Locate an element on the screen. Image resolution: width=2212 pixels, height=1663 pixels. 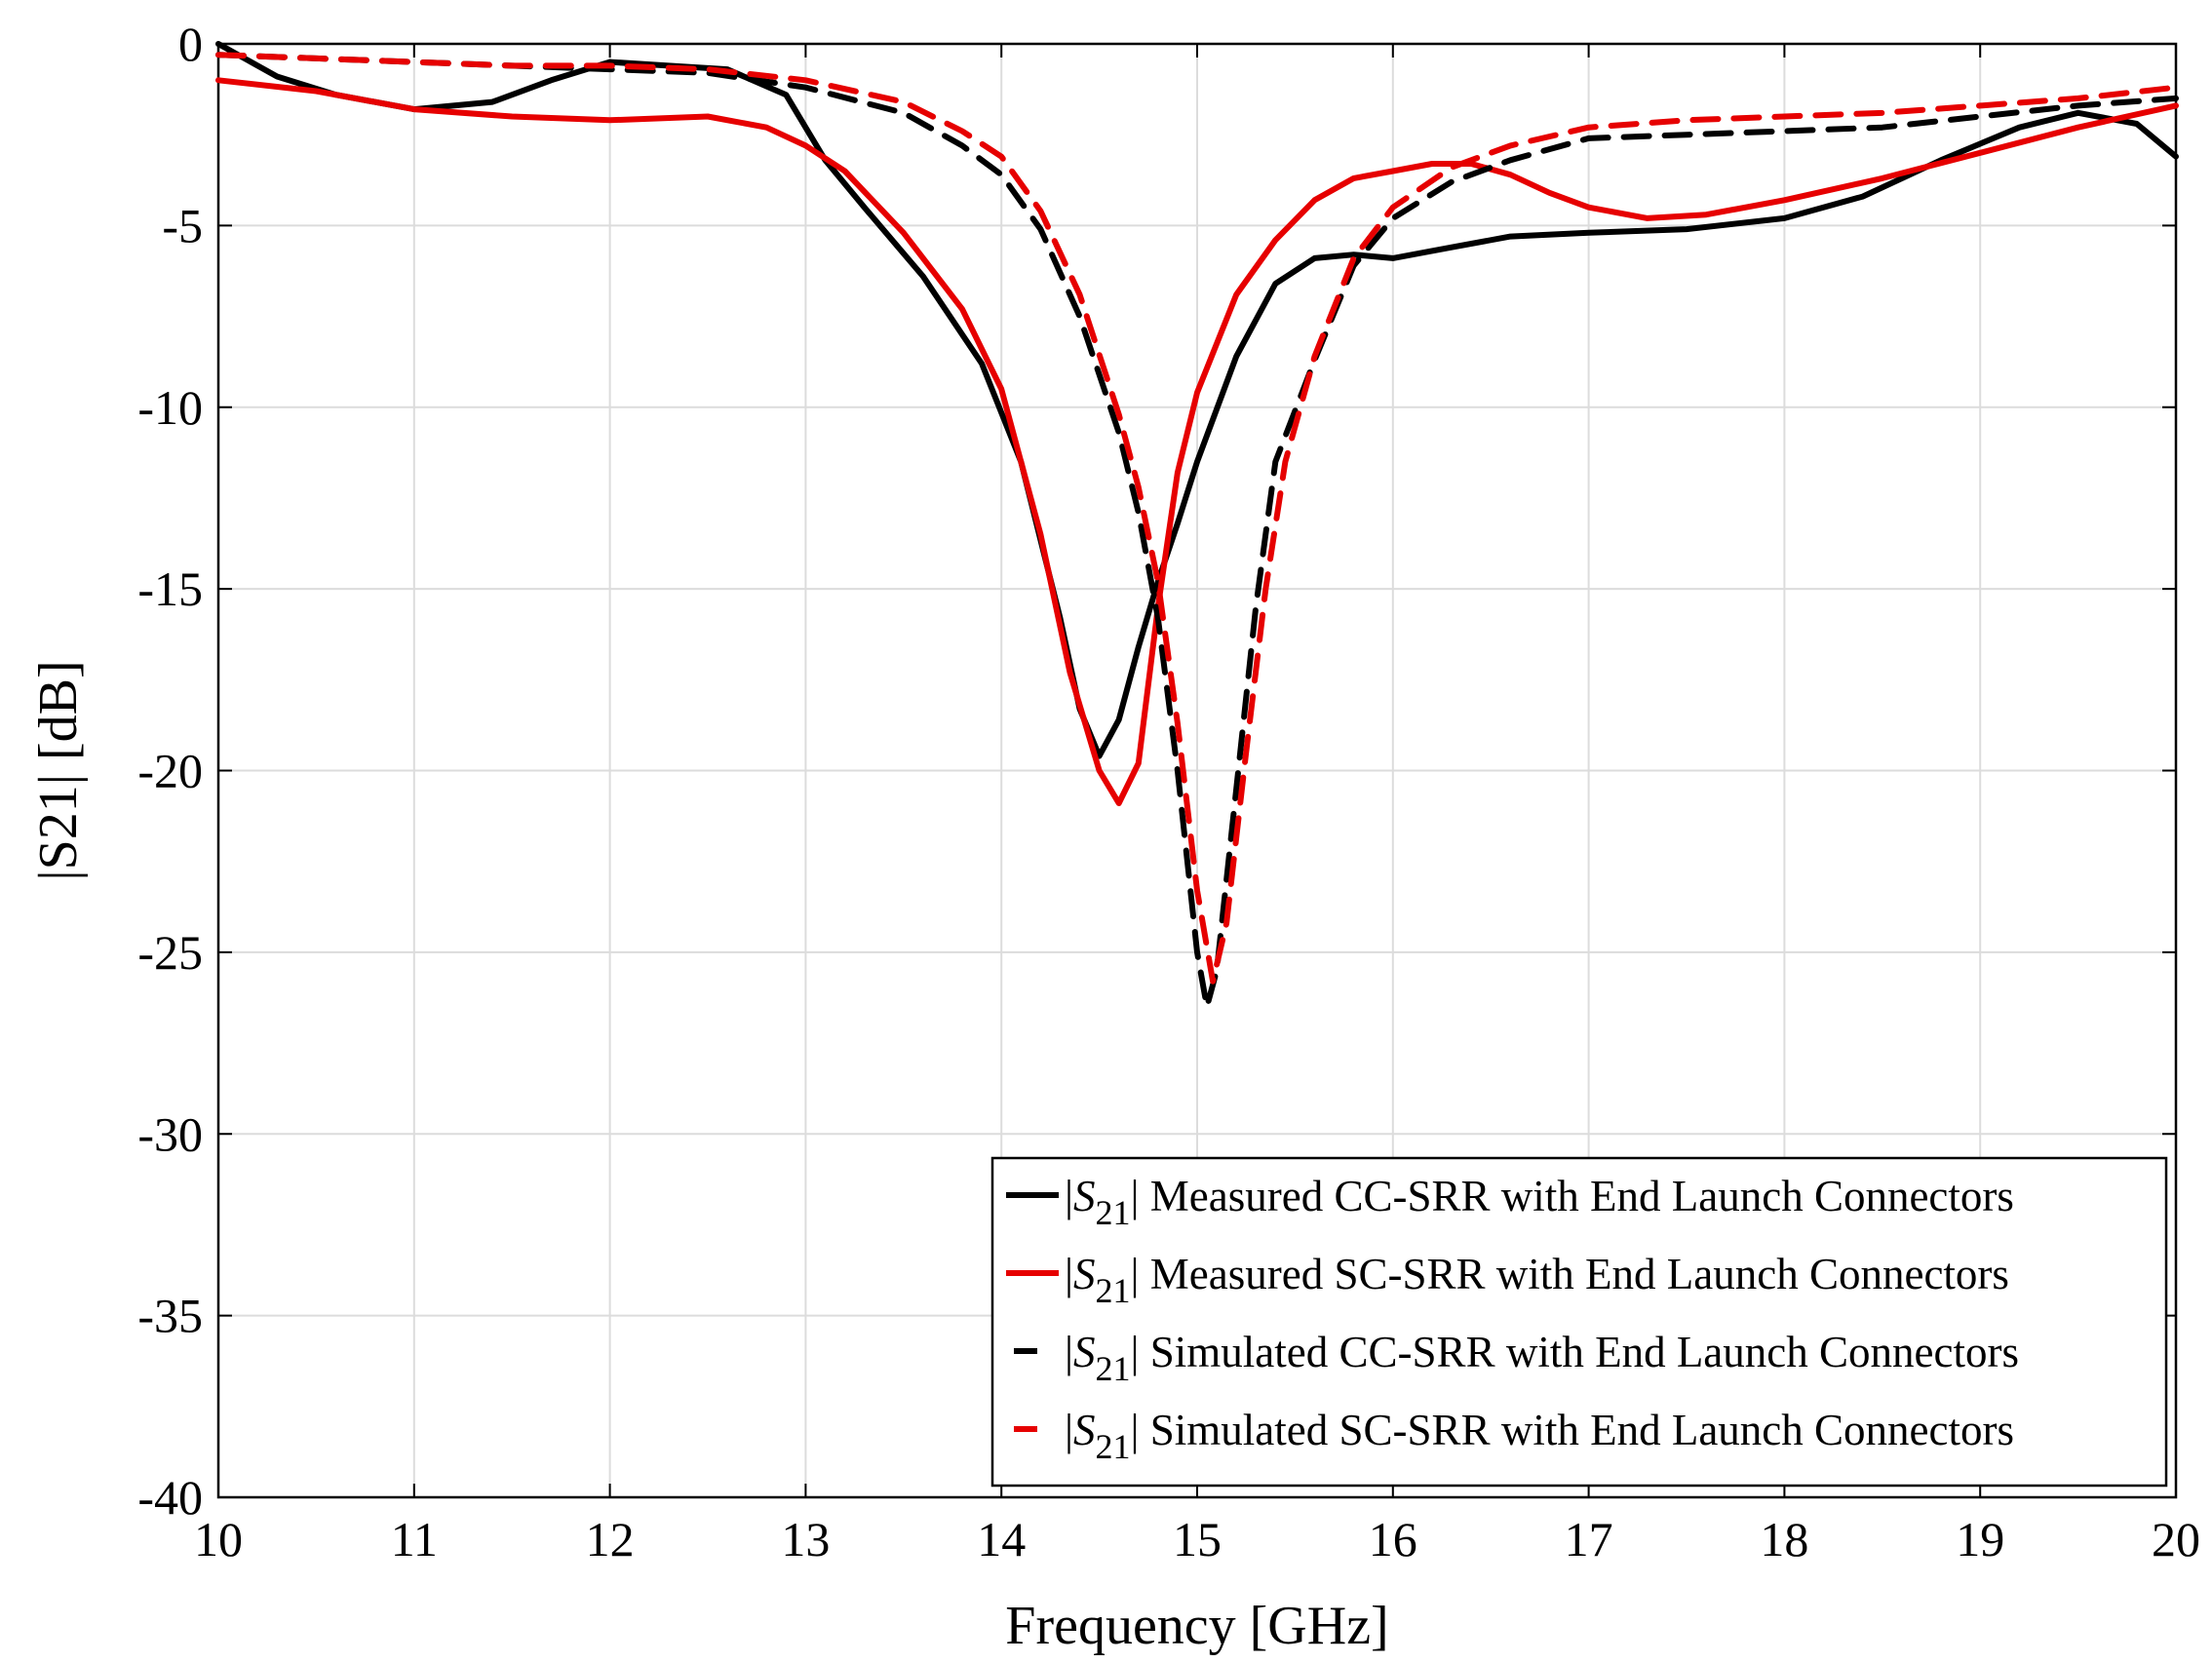
x-tick-label: 20 is located at coordinates (2176, 1539).